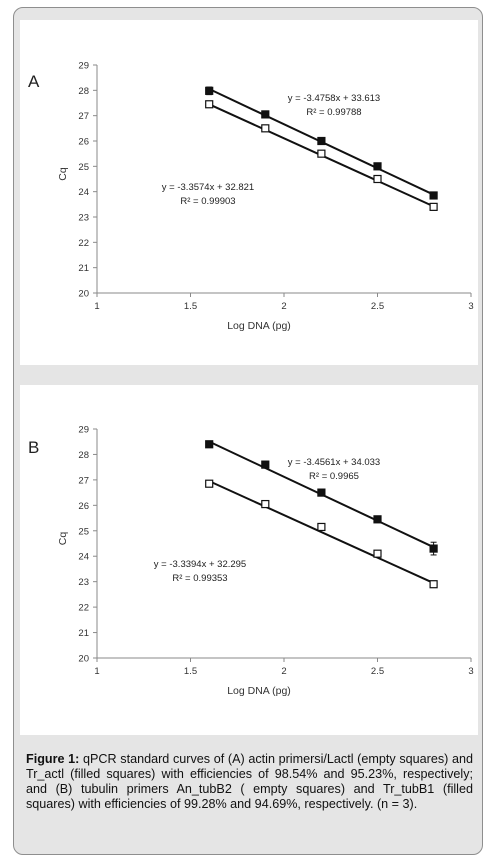  What do you see at coordinates (207, 201) in the screenshot?
I see `r-squared-label: R² = 0.99903` at bounding box center [207, 201].